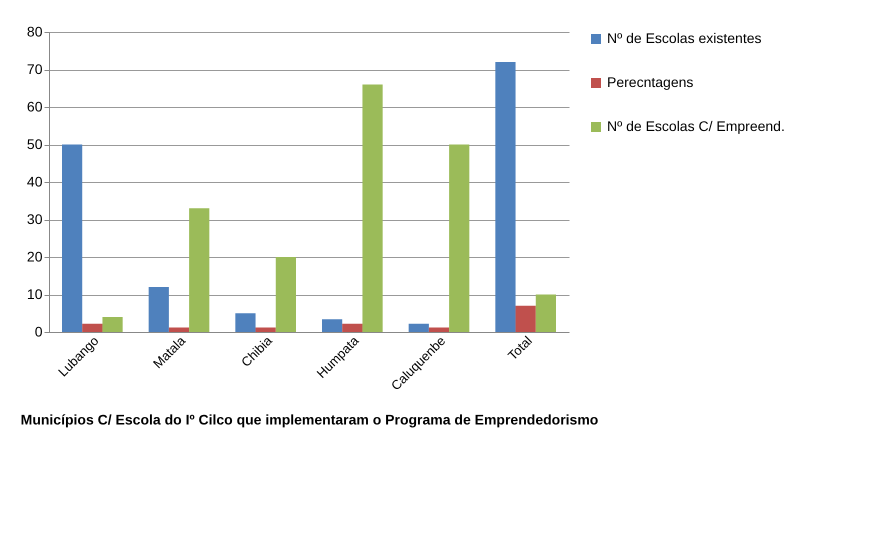 The height and width of the screenshot is (560, 891). I want to click on y-tick-label: 40, so click(34, 182).